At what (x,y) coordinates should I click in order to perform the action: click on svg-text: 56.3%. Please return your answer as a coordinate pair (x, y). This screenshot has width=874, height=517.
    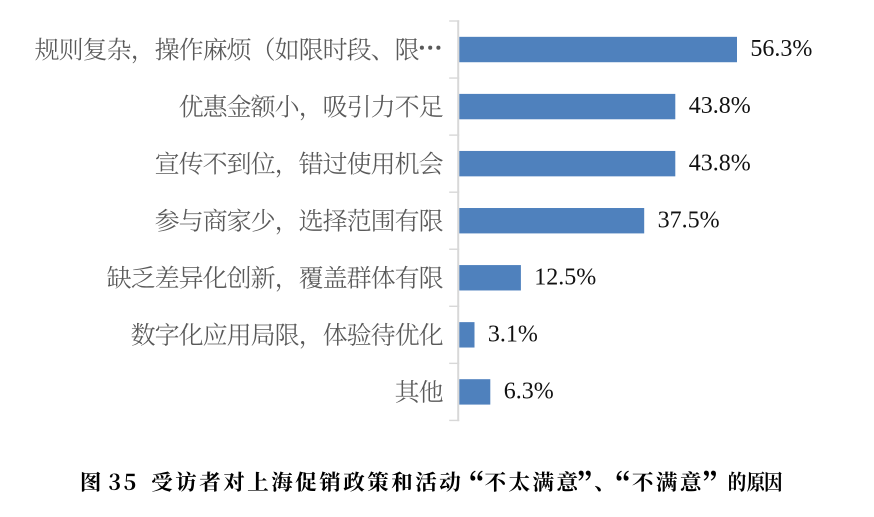
    Looking at the image, I should click on (781, 49).